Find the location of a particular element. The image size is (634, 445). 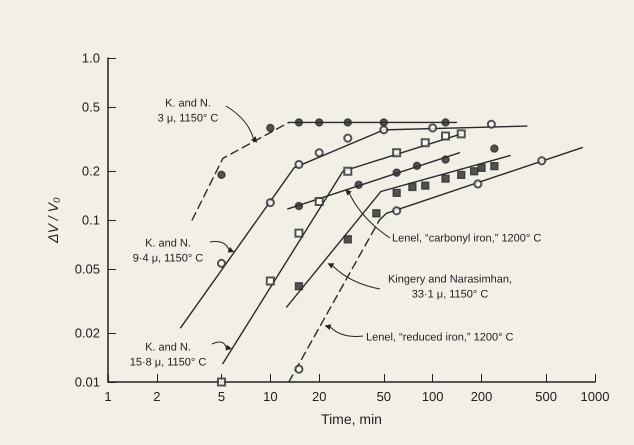

y-tick-label: 0.5 is located at coordinates (91, 106).